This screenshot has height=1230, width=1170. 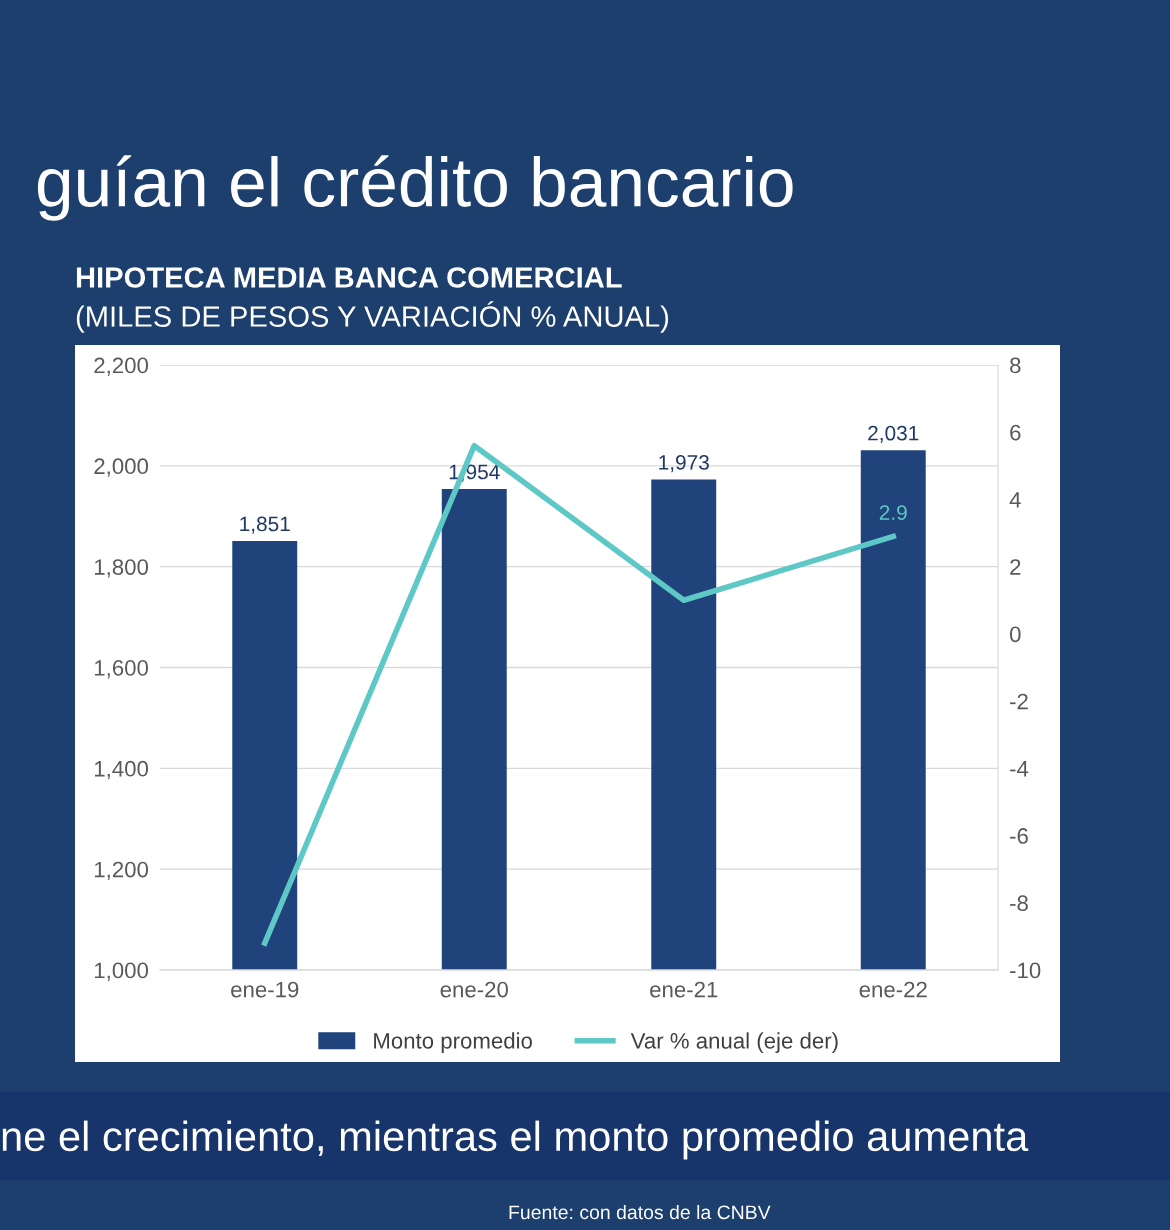 I want to click on y2-tick-label: -4, so click(x=1019, y=769).